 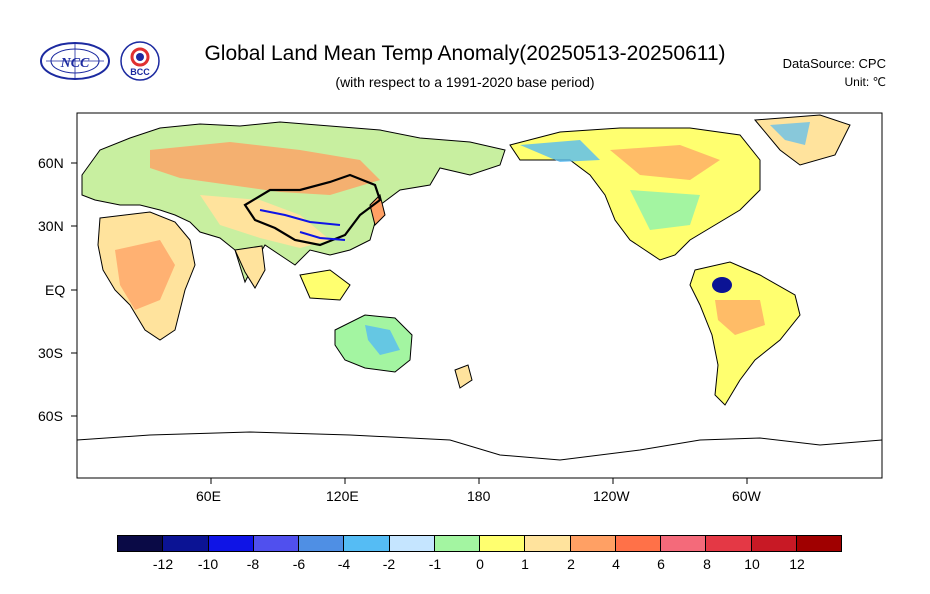 What do you see at coordinates (75, 63) in the screenshot?
I see `ncc-logo-text: NCC` at bounding box center [75, 63].